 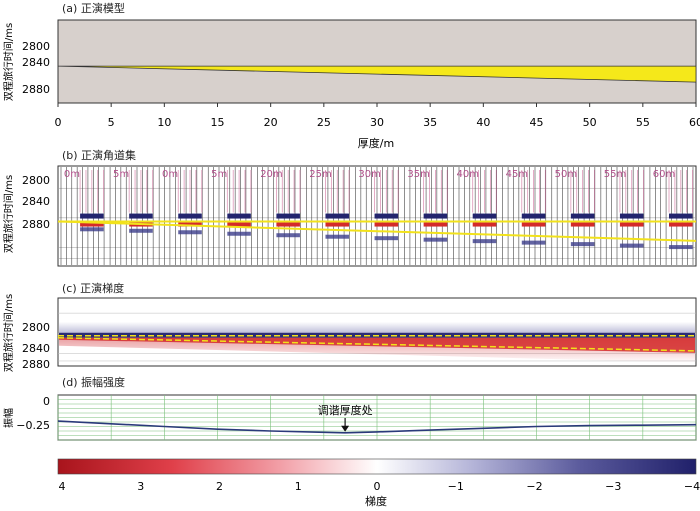 I want to click on panel-a-xlabel: 厚度/m, so click(x=376, y=143).